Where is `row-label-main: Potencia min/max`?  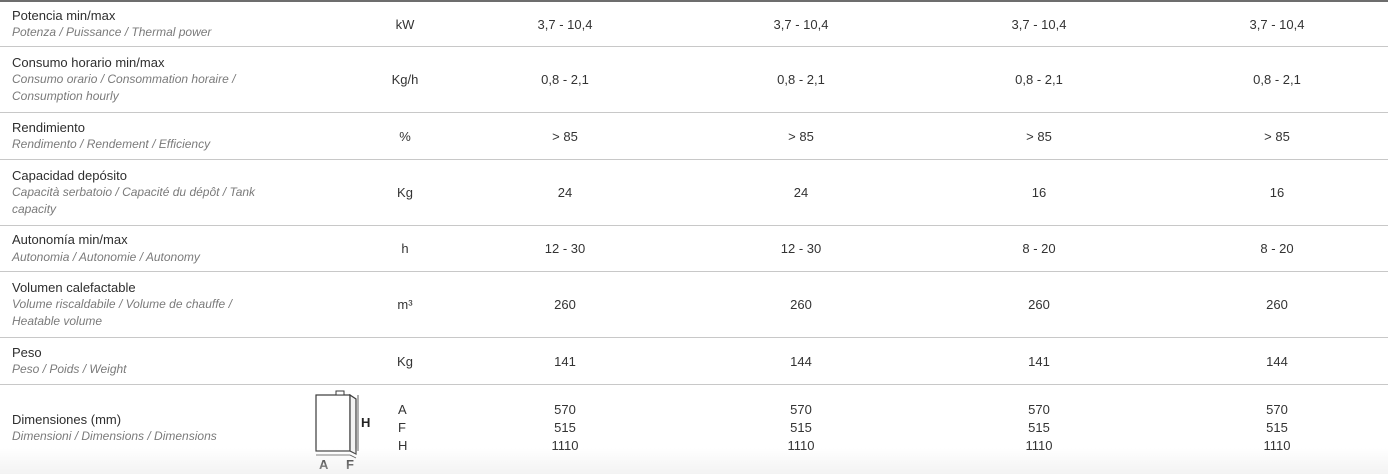 row-label-main: Potencia min/max is located at coordinates (64, 15).